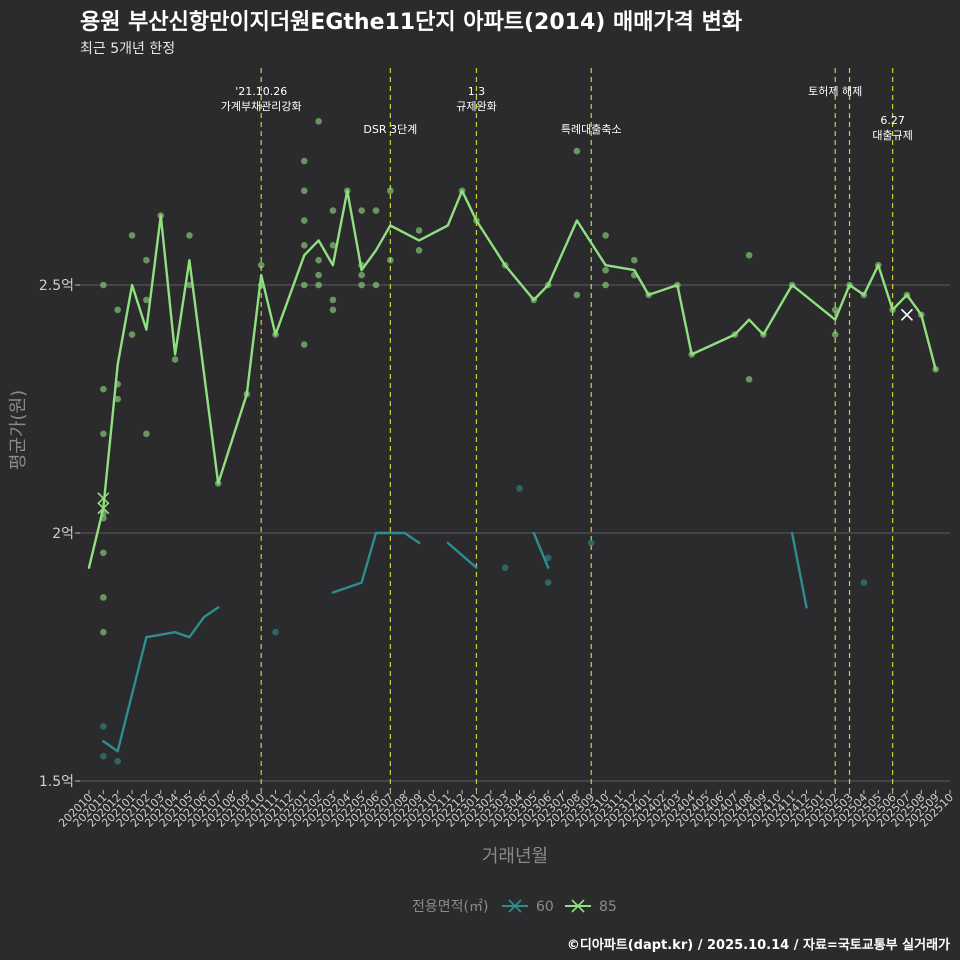  What do you see at coordinates (608, 907) in the screenshot?
I see `legend-label: 85` at bounding box center [608, 907].